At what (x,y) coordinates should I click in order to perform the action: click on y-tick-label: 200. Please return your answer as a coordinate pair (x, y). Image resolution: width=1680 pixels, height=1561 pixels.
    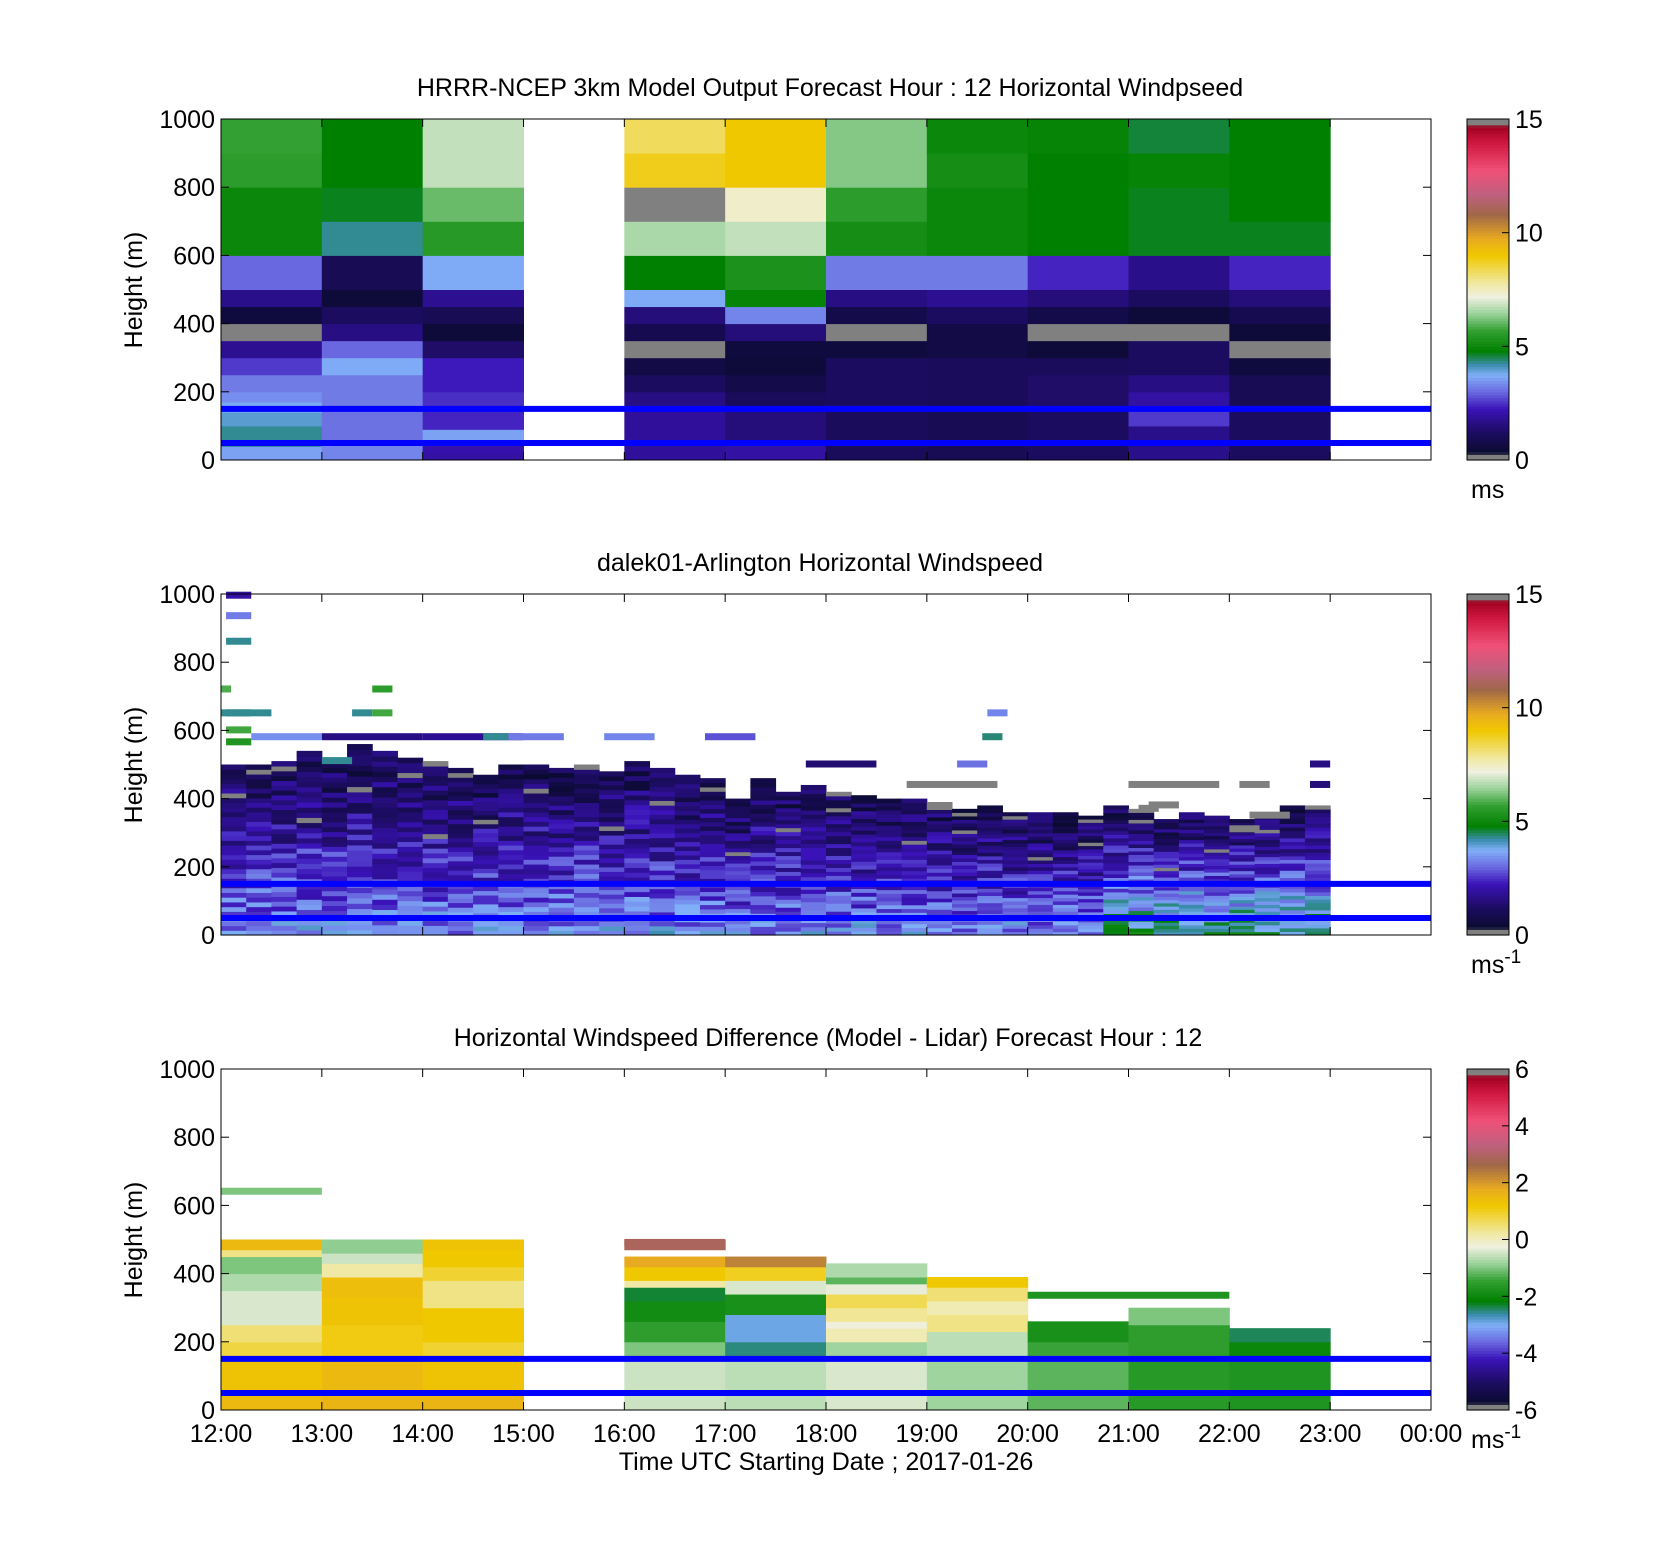
    Looking at the image, I should click on (194, 393).